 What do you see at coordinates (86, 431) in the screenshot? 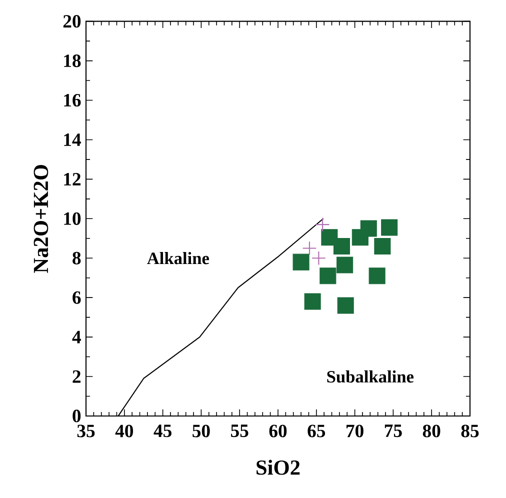
I see `x-tick-label: 35` at bounding box center [86, 431].